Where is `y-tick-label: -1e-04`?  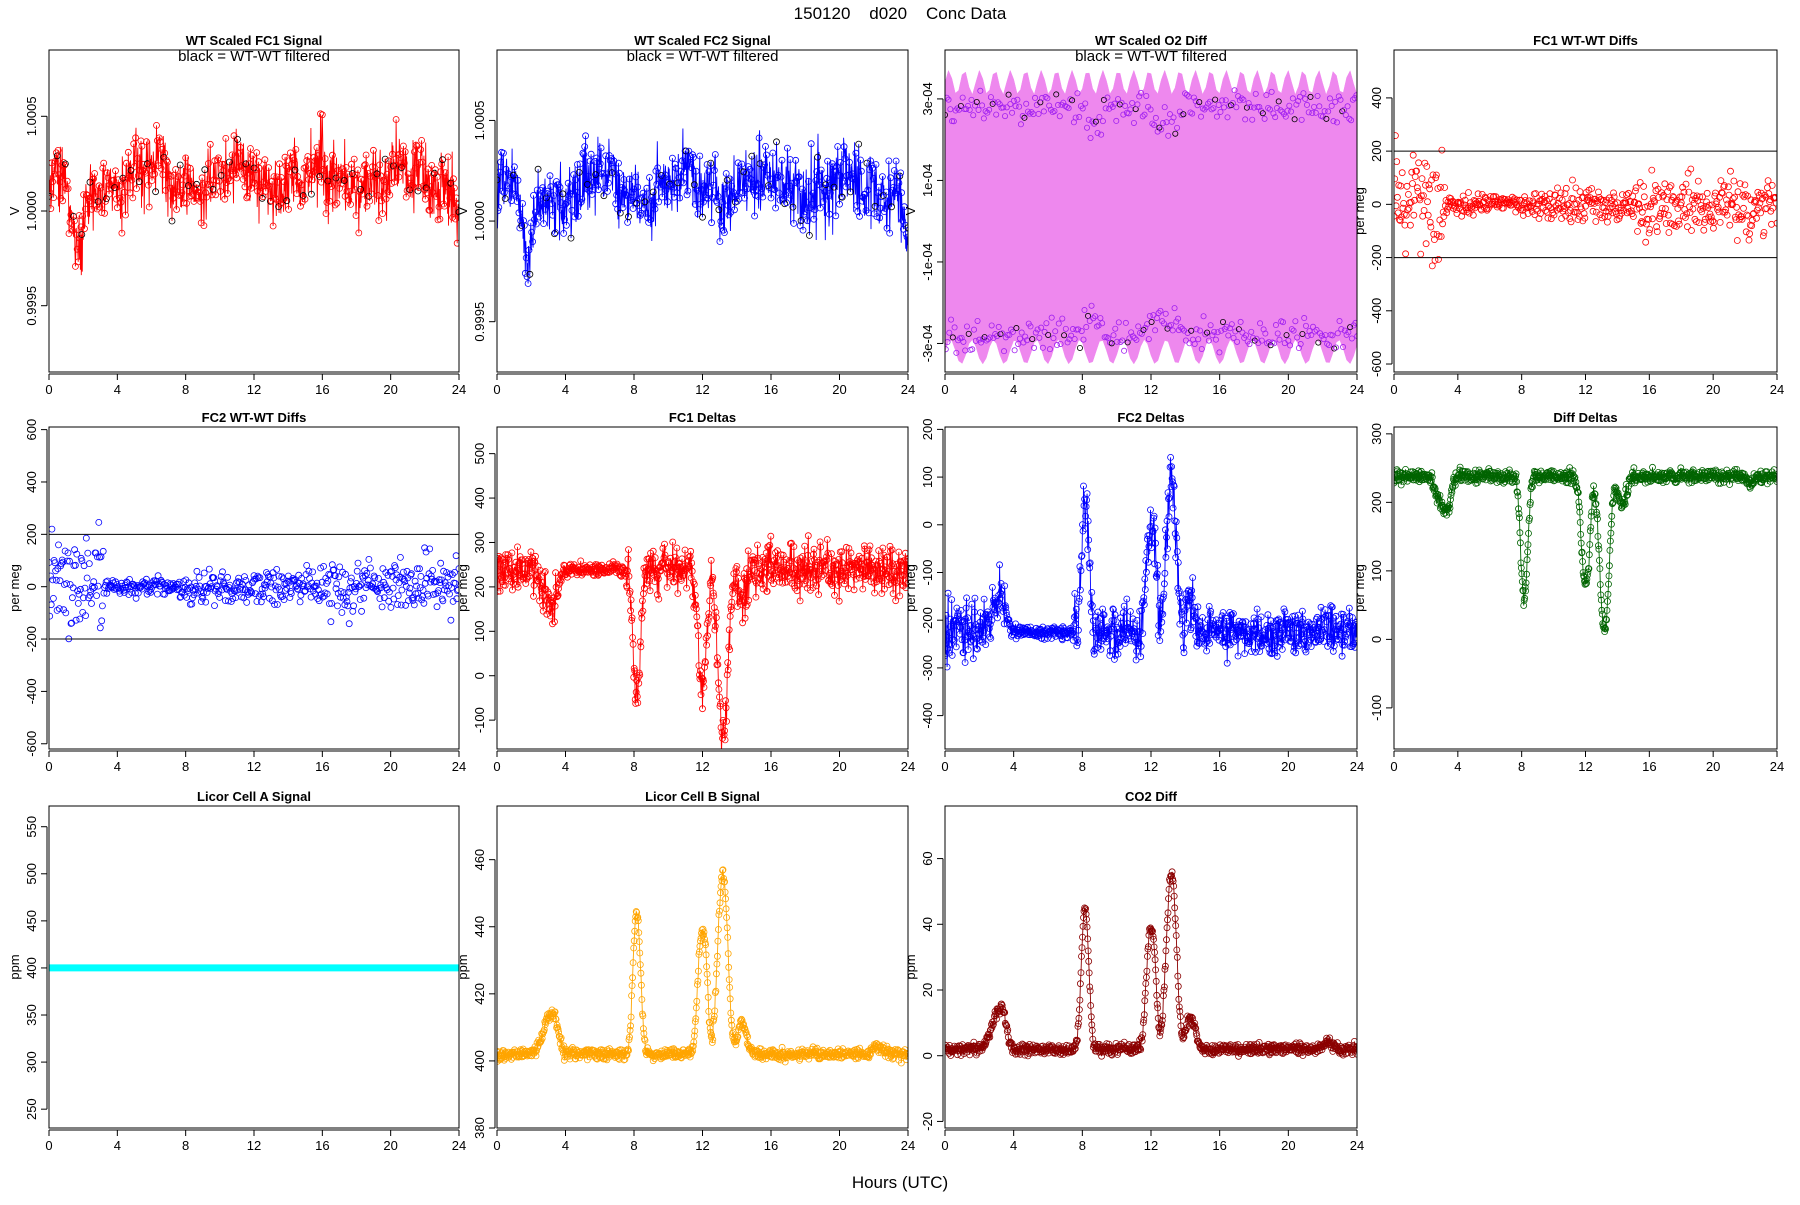
y-tick-label: -1e-04 is located at coordinates (927, 262).